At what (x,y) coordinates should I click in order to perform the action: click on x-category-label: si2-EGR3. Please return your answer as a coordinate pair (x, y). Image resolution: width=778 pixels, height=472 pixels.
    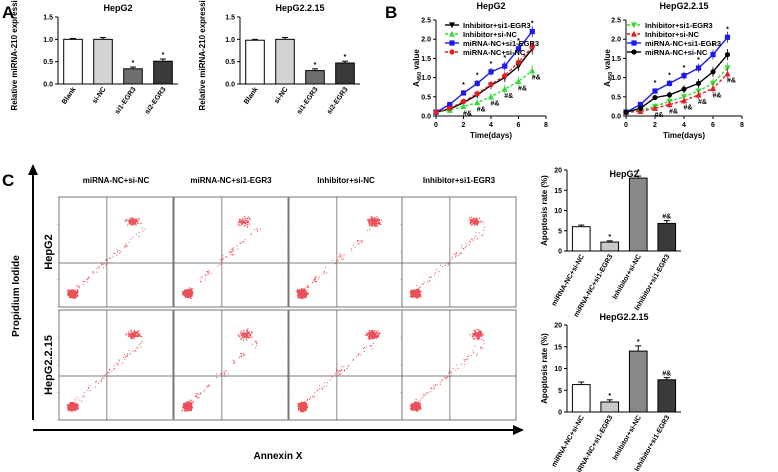
    Looking at the image, I should click on (156, 101).